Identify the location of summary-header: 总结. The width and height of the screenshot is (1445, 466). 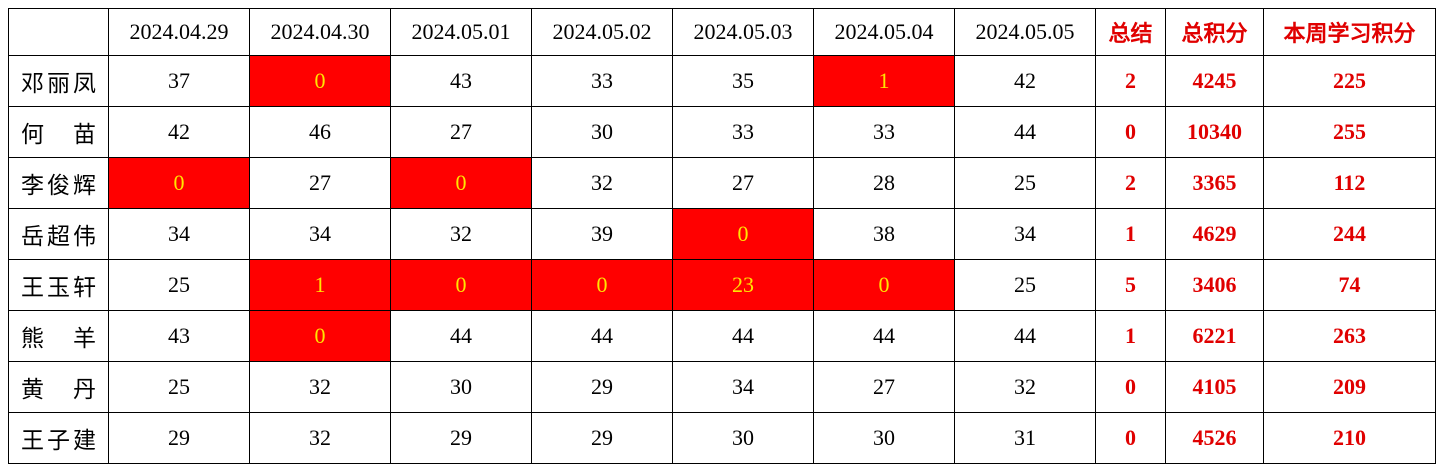
(1130, 32).